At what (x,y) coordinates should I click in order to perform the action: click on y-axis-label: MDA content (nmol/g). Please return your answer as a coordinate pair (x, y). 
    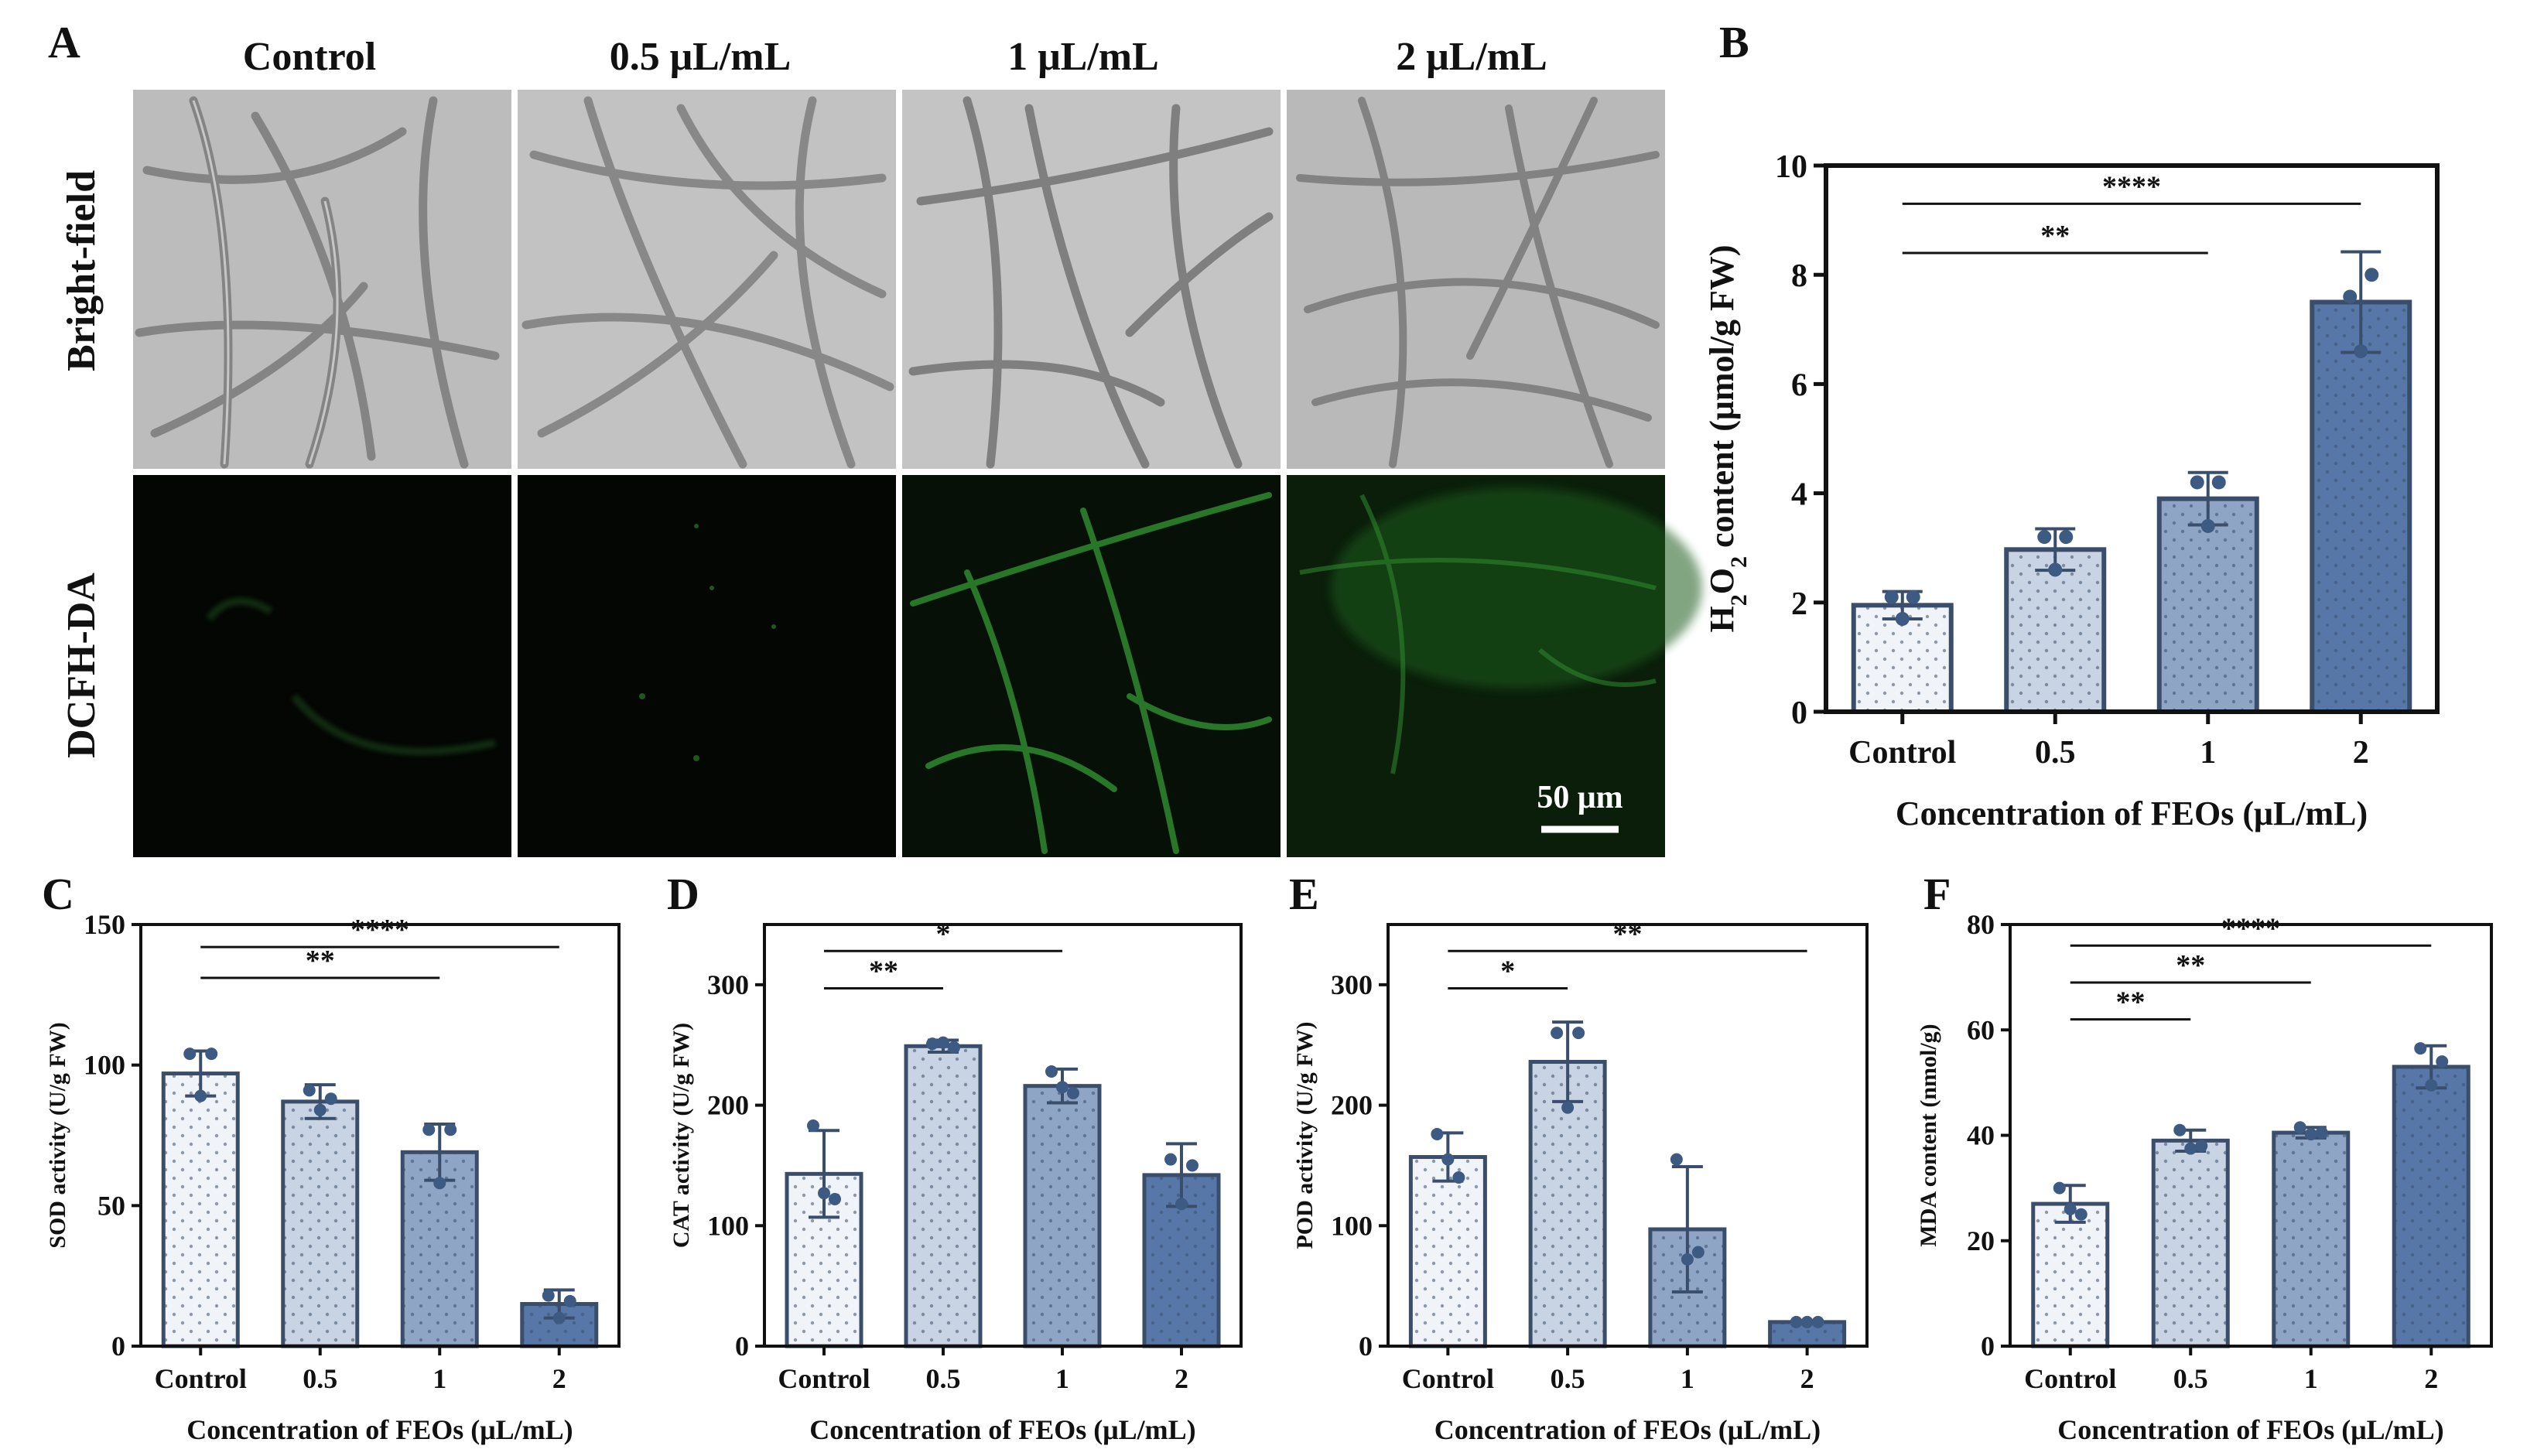
    Looking at the image, I should click on (1929, 1135).